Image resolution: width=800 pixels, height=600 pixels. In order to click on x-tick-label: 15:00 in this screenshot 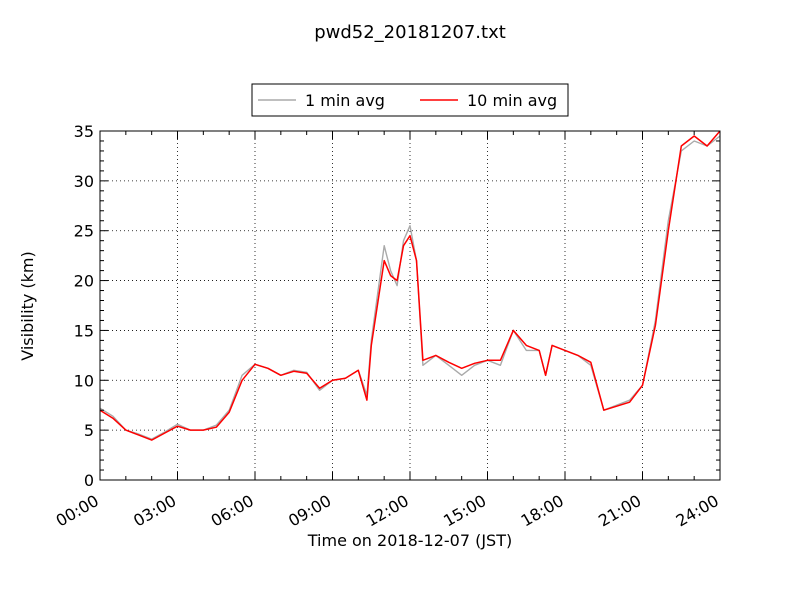, I will do `click(464, 511)`.